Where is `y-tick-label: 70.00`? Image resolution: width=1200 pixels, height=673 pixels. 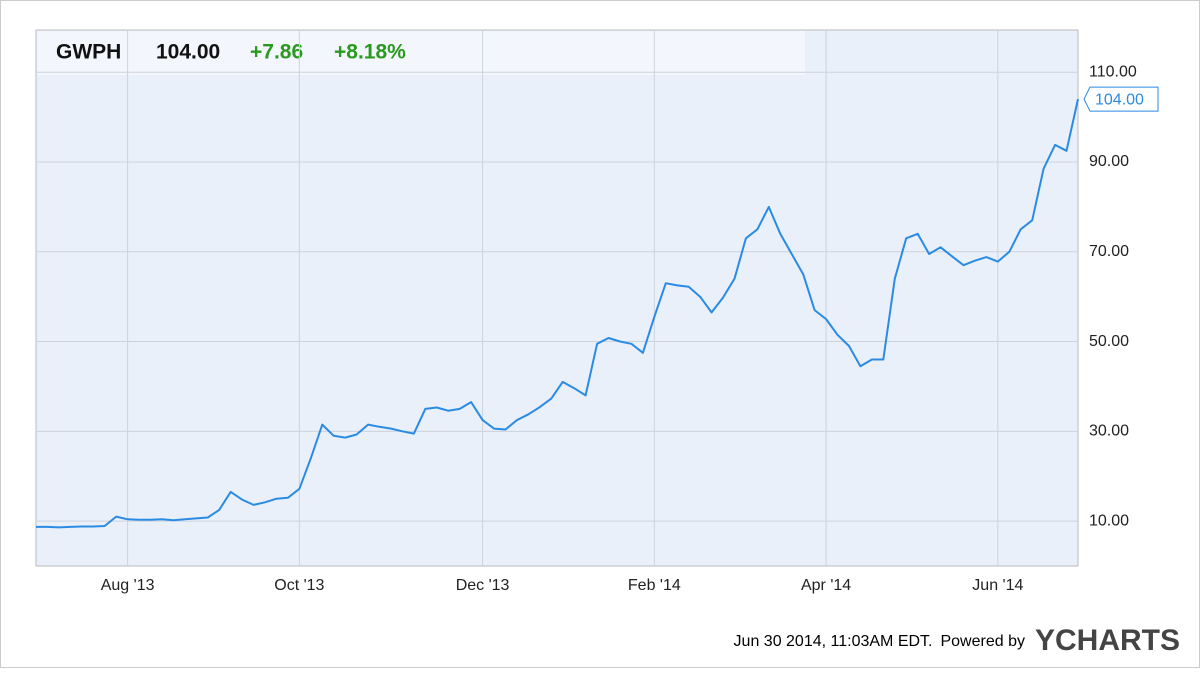 y-tick-label: 70.00 is located at coordinates (1109, 251).